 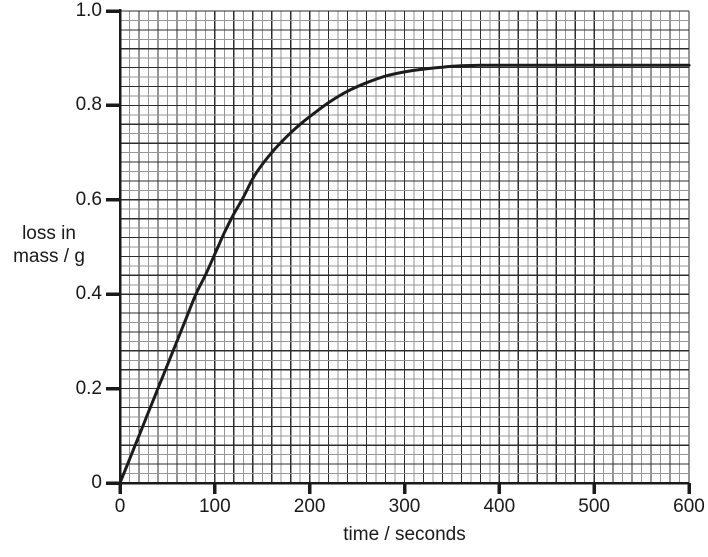 What do you see at coordinates (88, 10) in the screenshot?
I see `y-tick-label: 1.0` at bounding box center [88, 10].